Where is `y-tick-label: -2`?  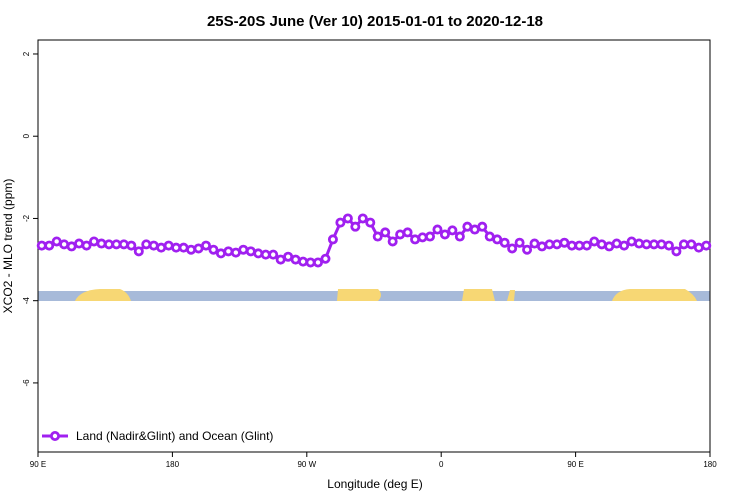
y-tick-label: -2 is located at coordinates (26, 218).